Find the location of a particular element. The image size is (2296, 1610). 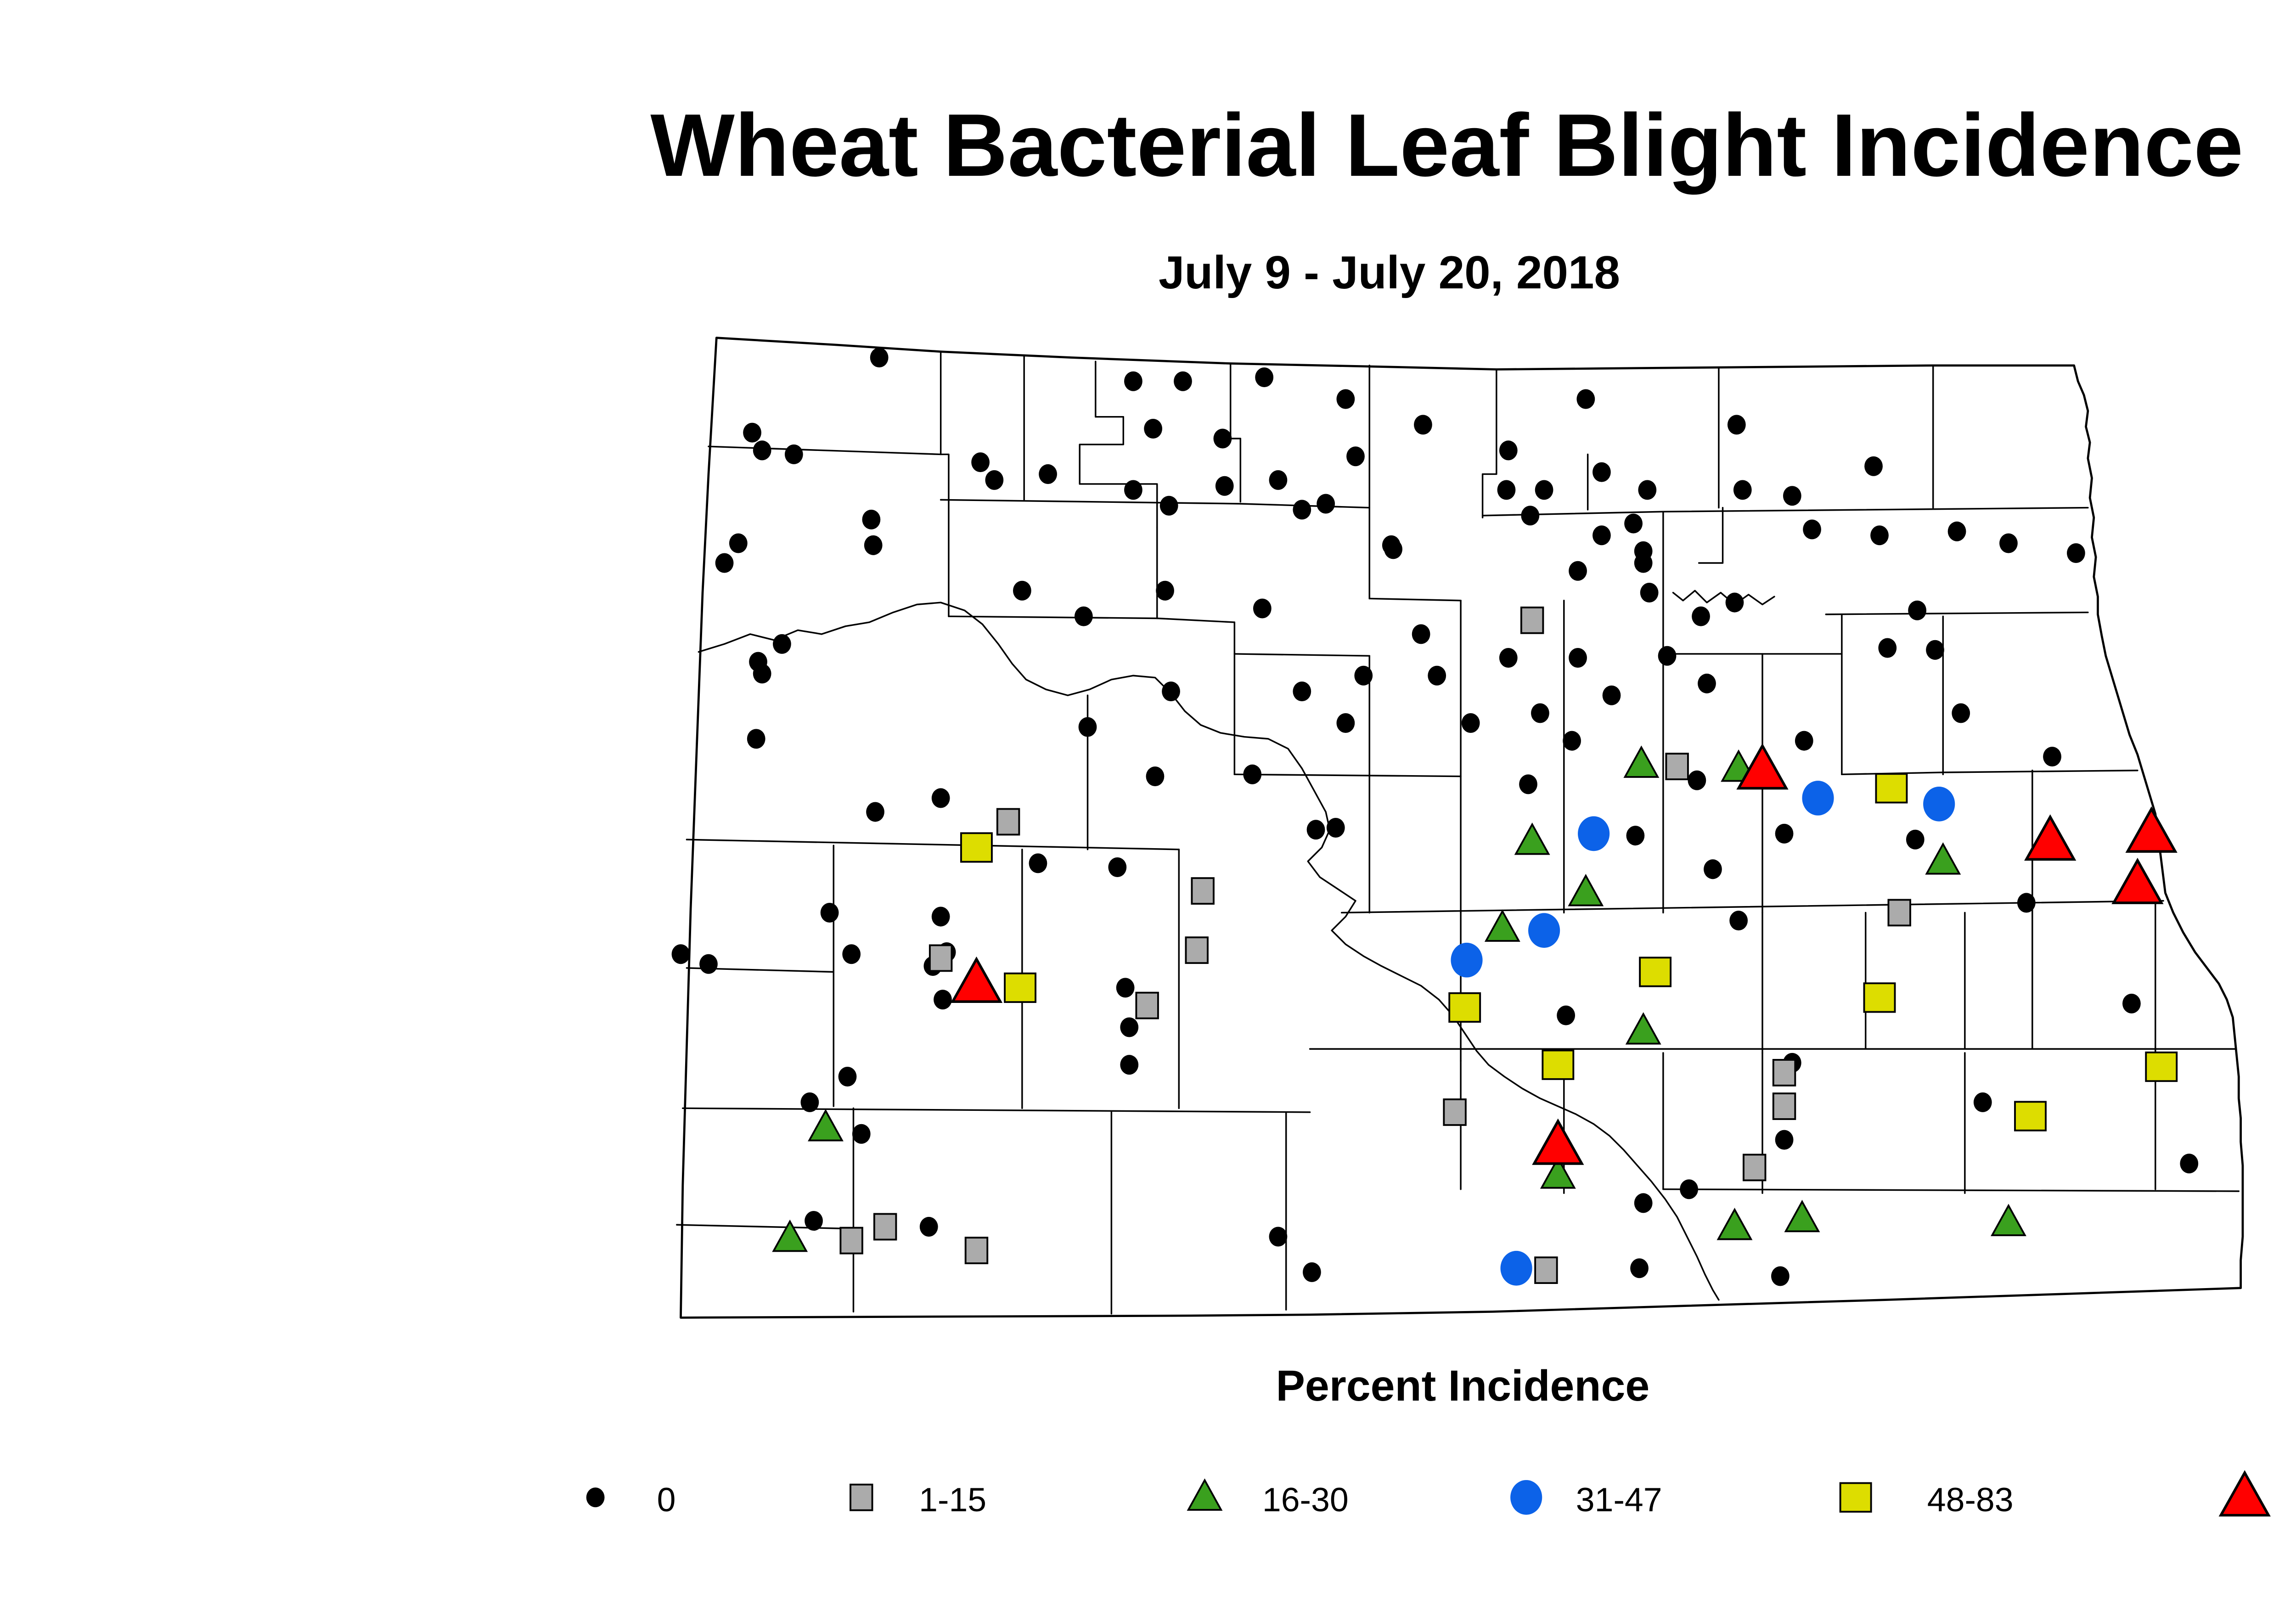

legend-item-green-triangle: 16-30 is located at coordinates (1268, 1499).